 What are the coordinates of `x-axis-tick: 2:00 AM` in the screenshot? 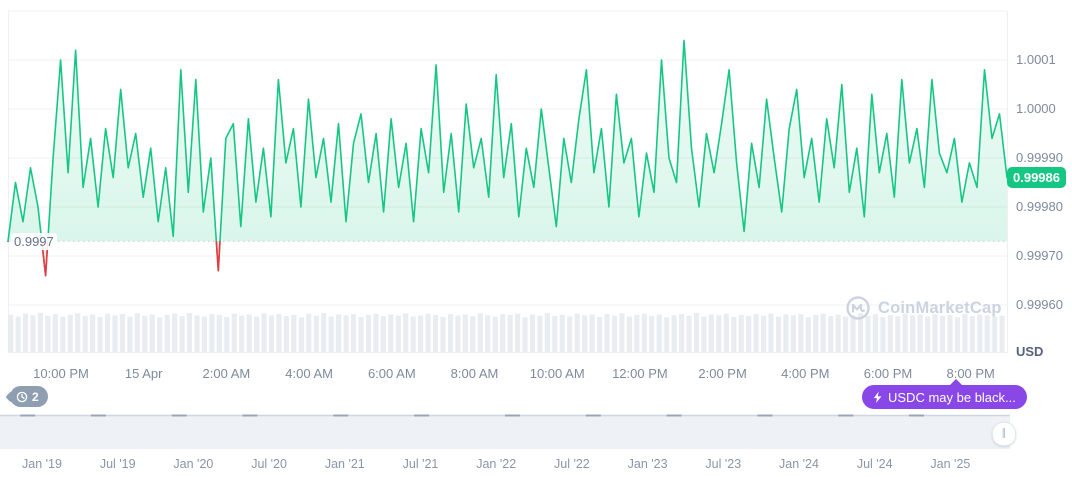 It's located at (226, 373).